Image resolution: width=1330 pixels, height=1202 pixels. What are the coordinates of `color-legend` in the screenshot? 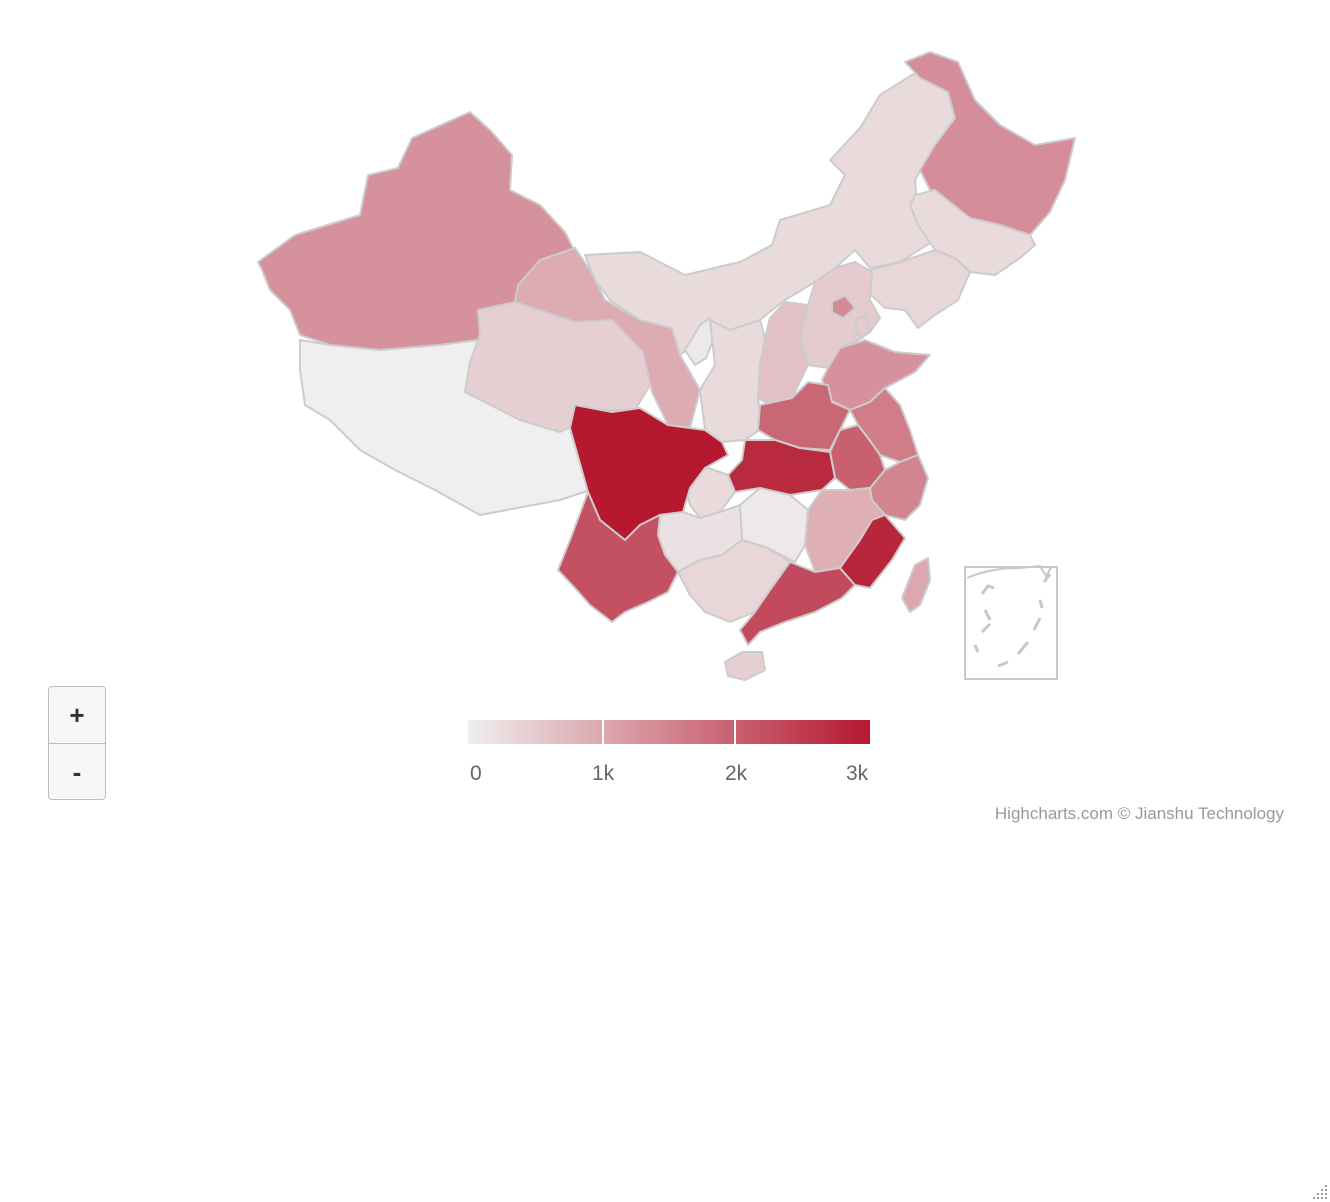 It's located at (669, 732).